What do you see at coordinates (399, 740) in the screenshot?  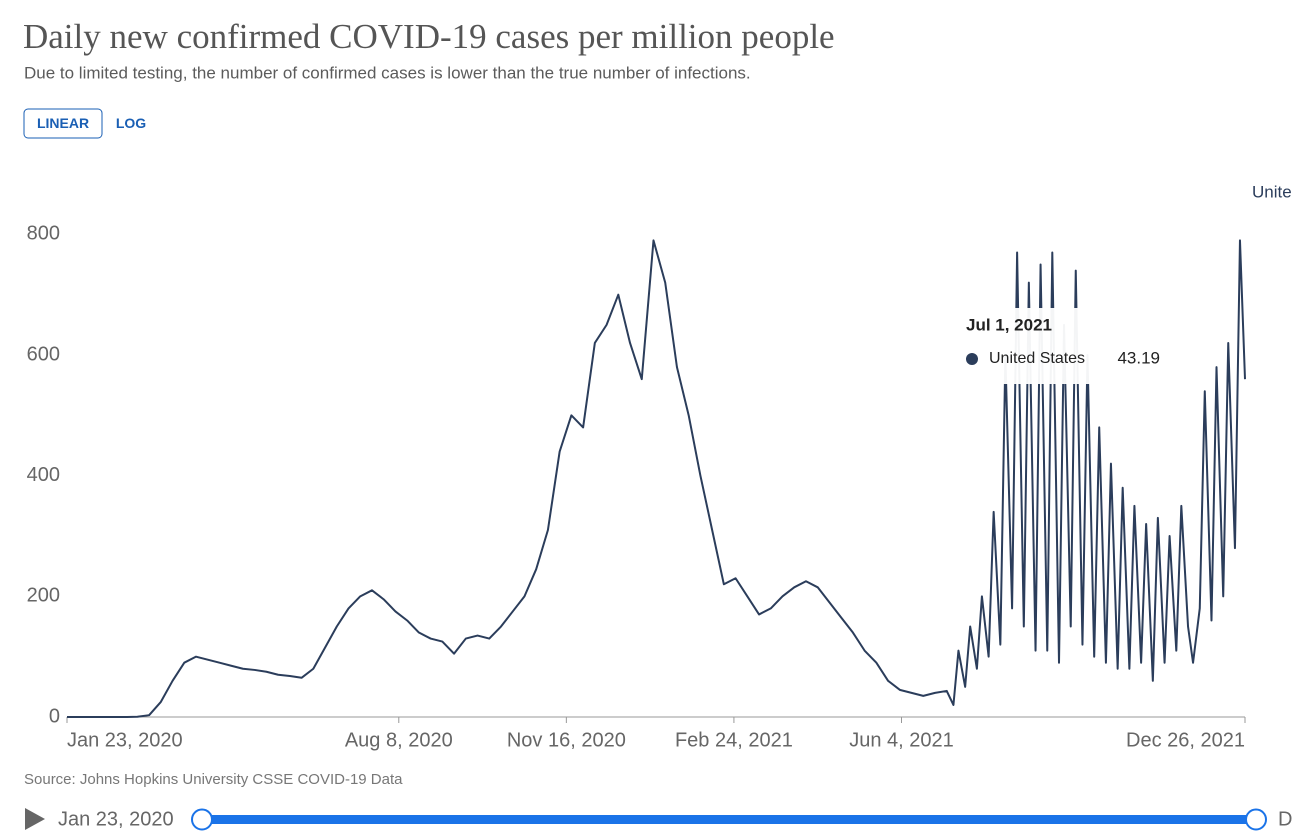 I see `x-tick-label: Aug 8, 2020` at bounding box center [399, 740].